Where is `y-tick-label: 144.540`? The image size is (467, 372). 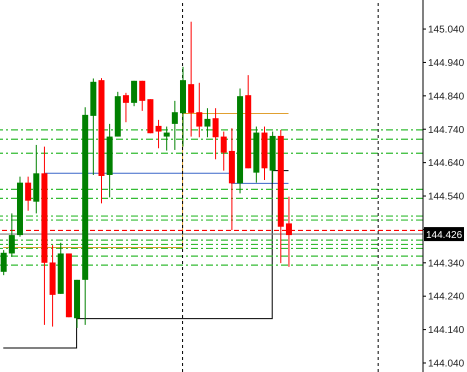 y-tick-label: 144.540 is located at coordinates (446, 197).